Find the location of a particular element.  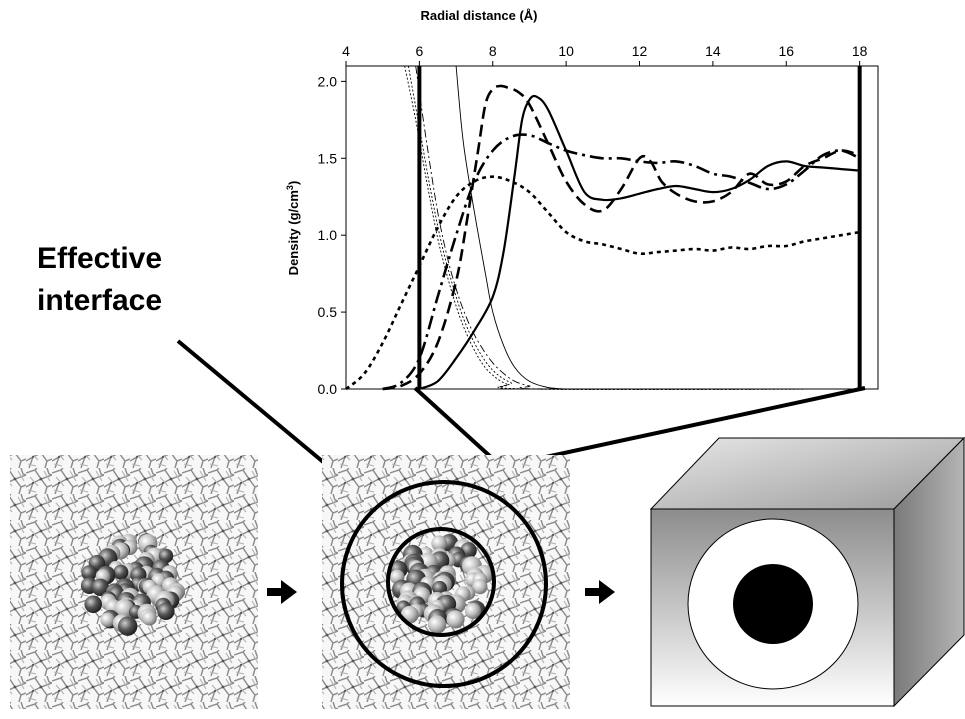

panel-solvated-cluster is located at coordinates (134, 582).